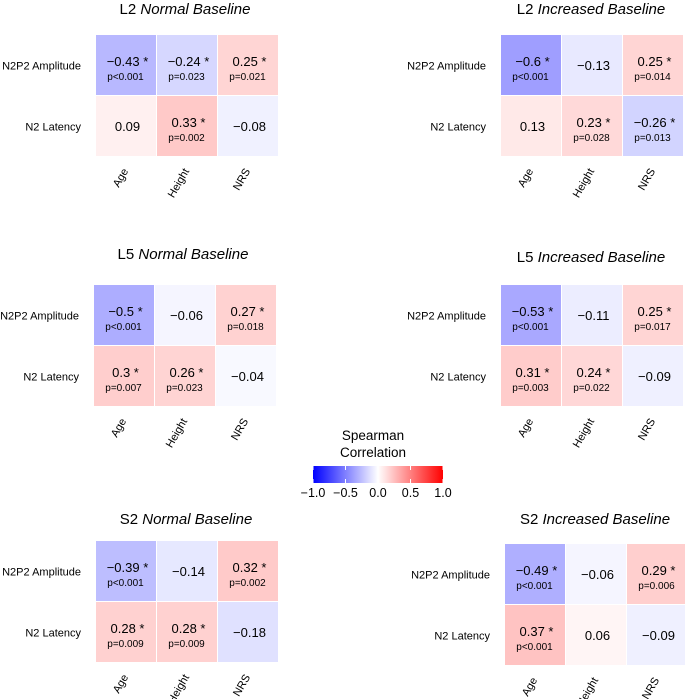  I want to click on cell-value-label: 0.31 *, so click(533, 372).